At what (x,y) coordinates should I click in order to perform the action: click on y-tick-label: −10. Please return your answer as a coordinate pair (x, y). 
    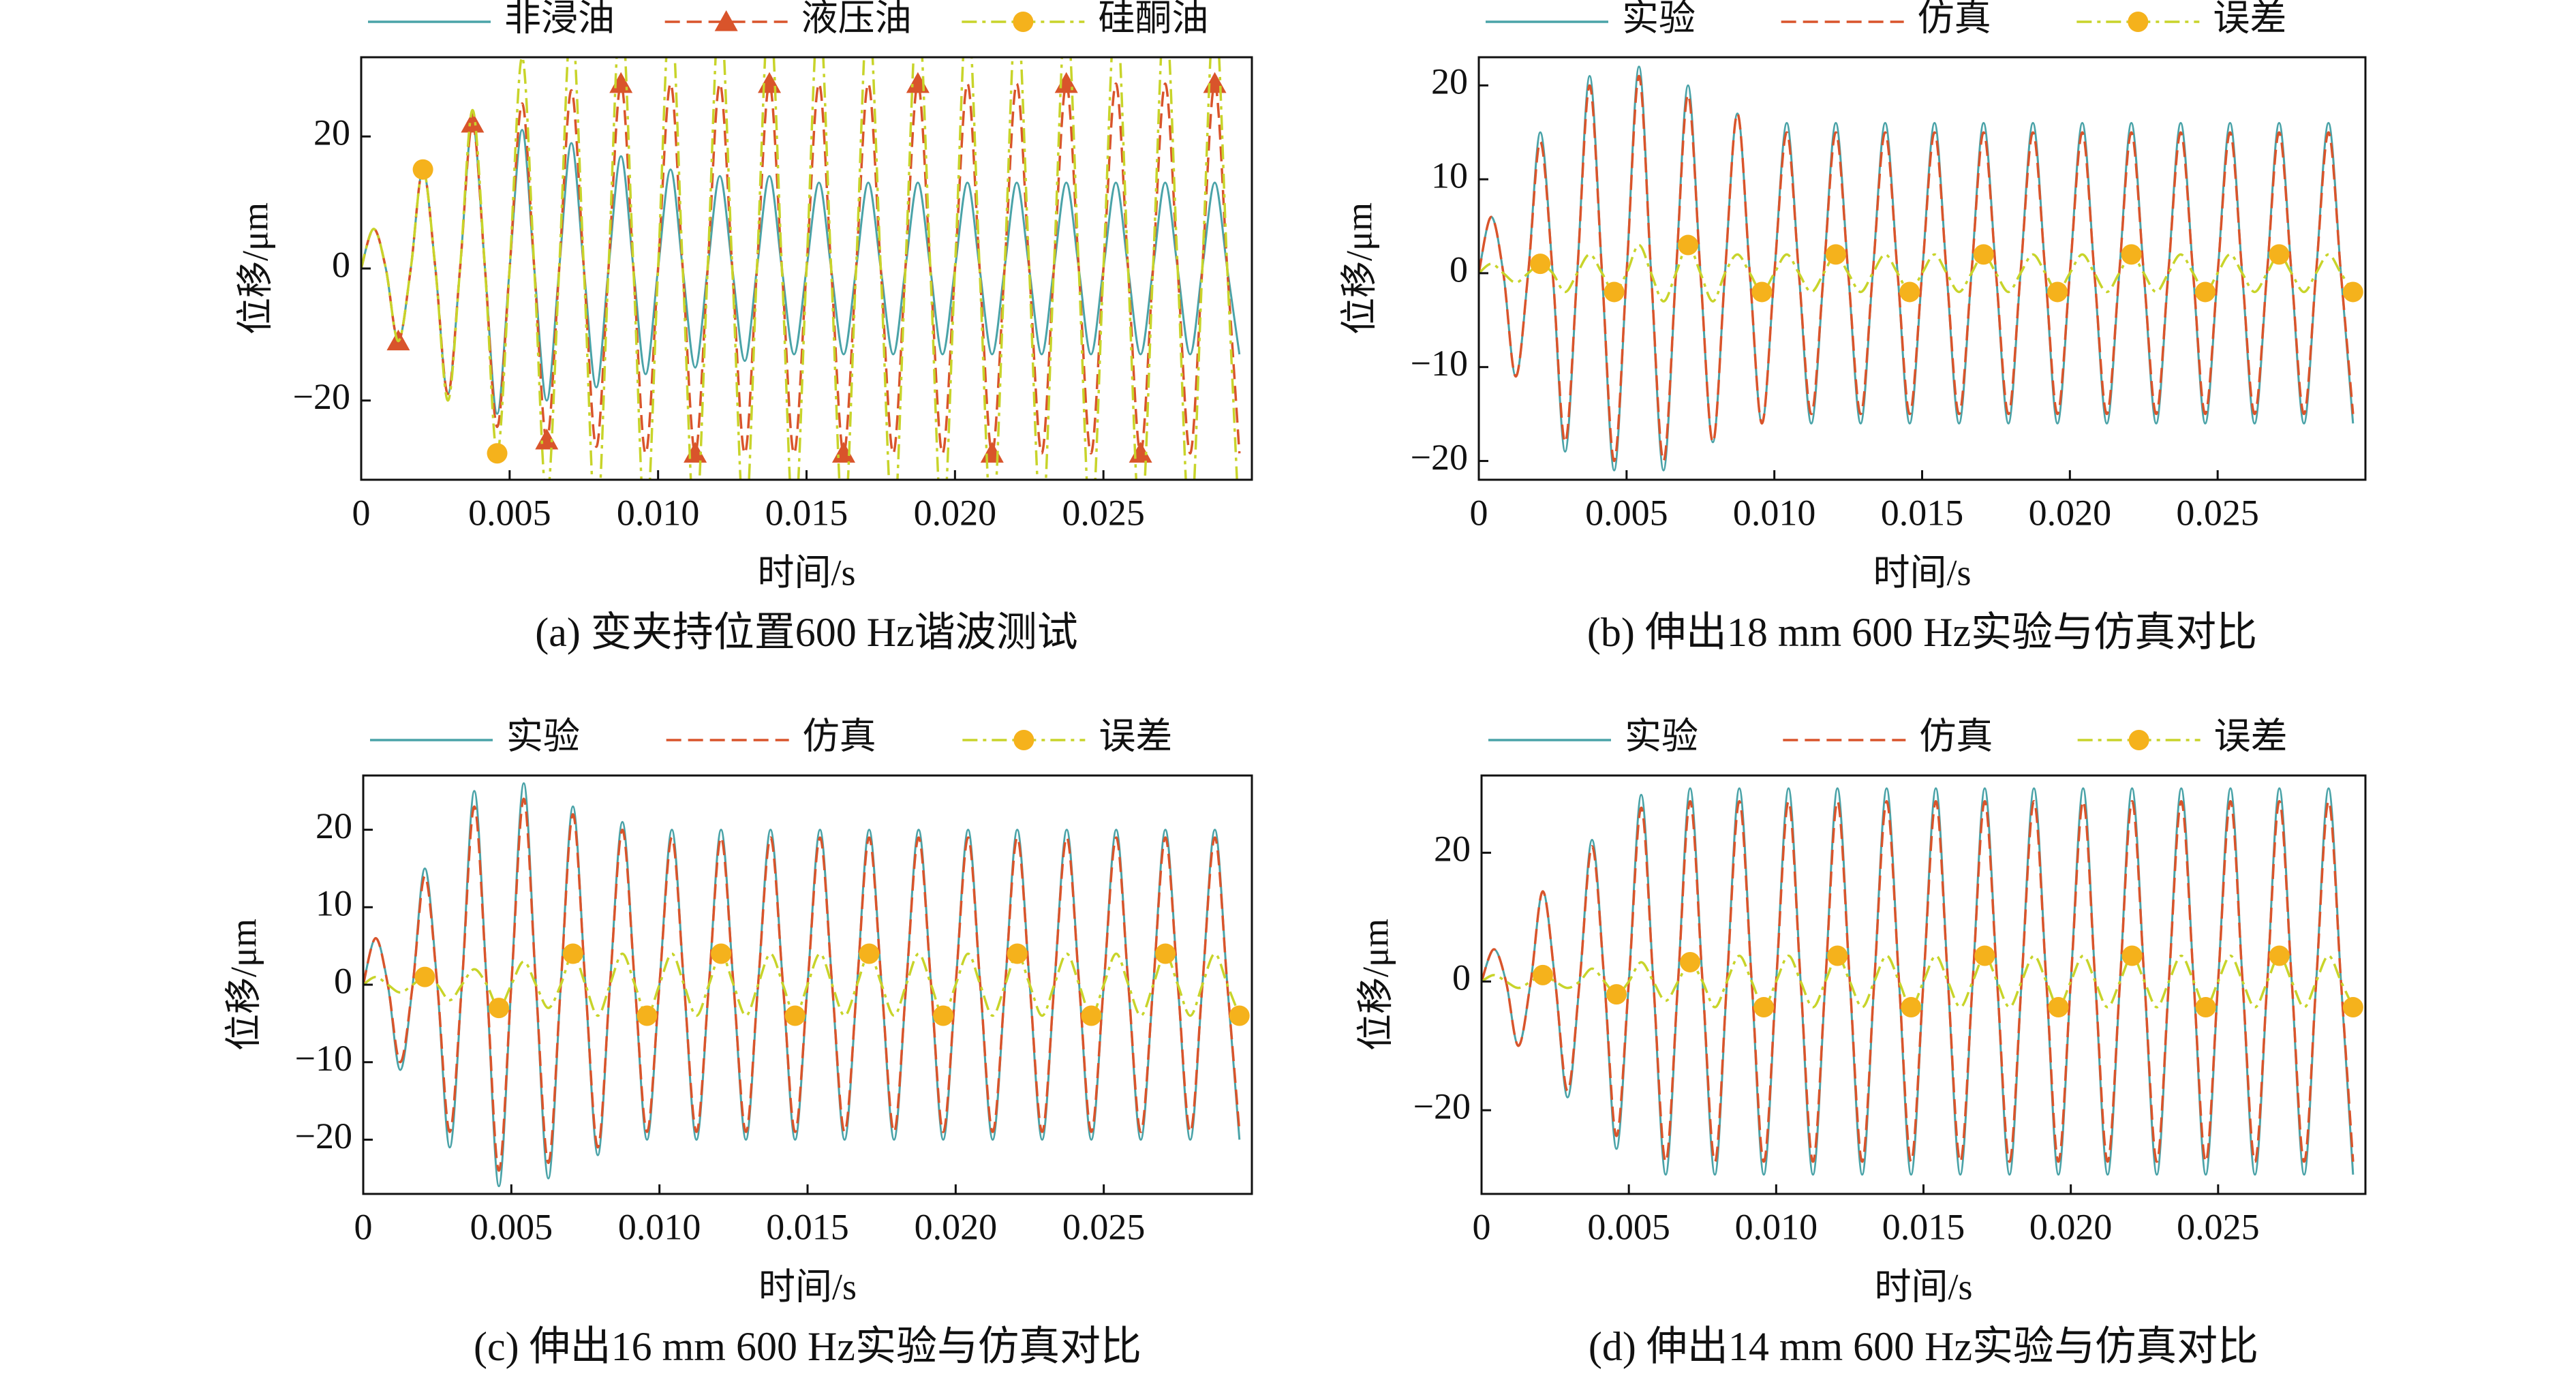
    Looking at the image, I should click on (1440, 363).